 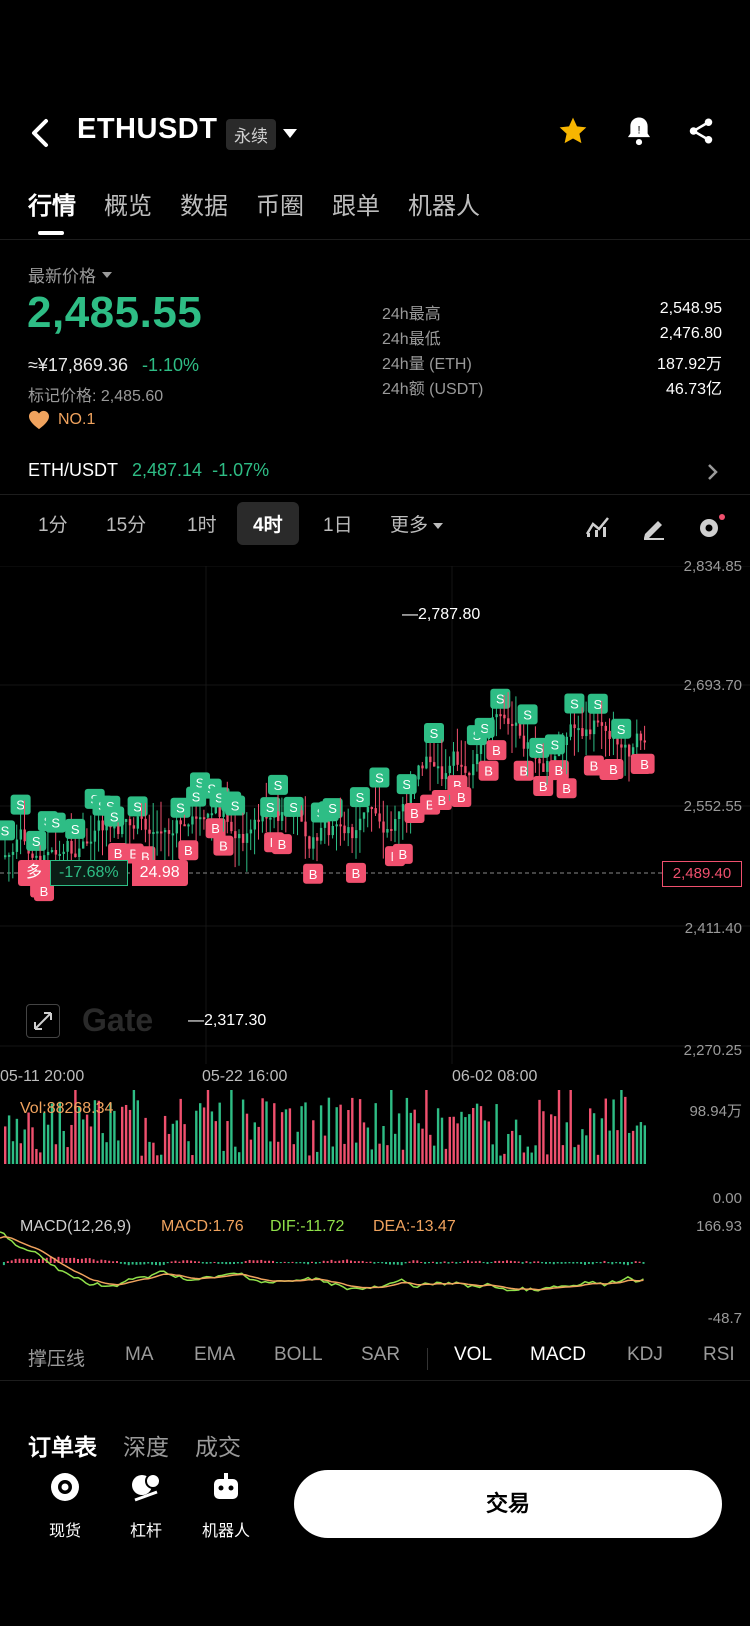 What do you see at coordinates (290, 133) in the screenshot?
I see `symbol-dropdown-icon` at bounding box center [290, 133].